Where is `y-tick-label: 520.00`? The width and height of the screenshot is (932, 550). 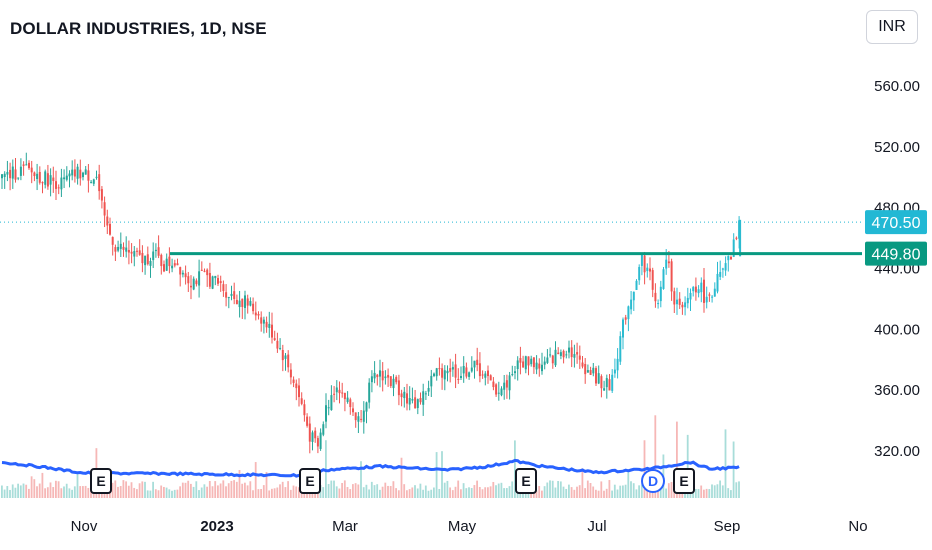
y-tick-label: 520.00 is located at coordinates (897, 147).